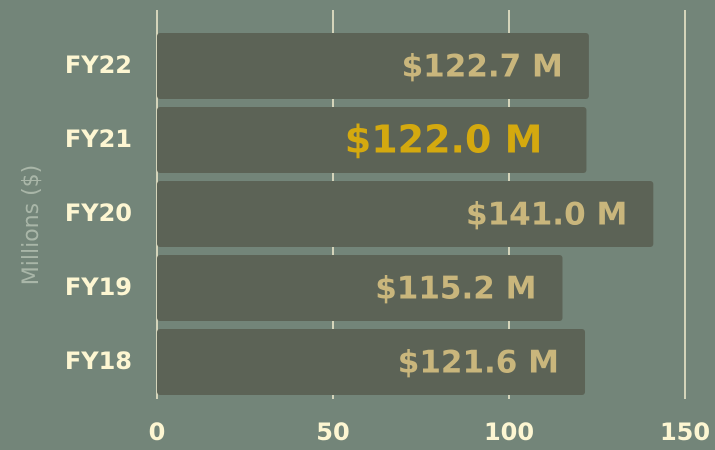 The image size is (715, 450). I want to click on x-tick-label: 0, so click(157, 432).